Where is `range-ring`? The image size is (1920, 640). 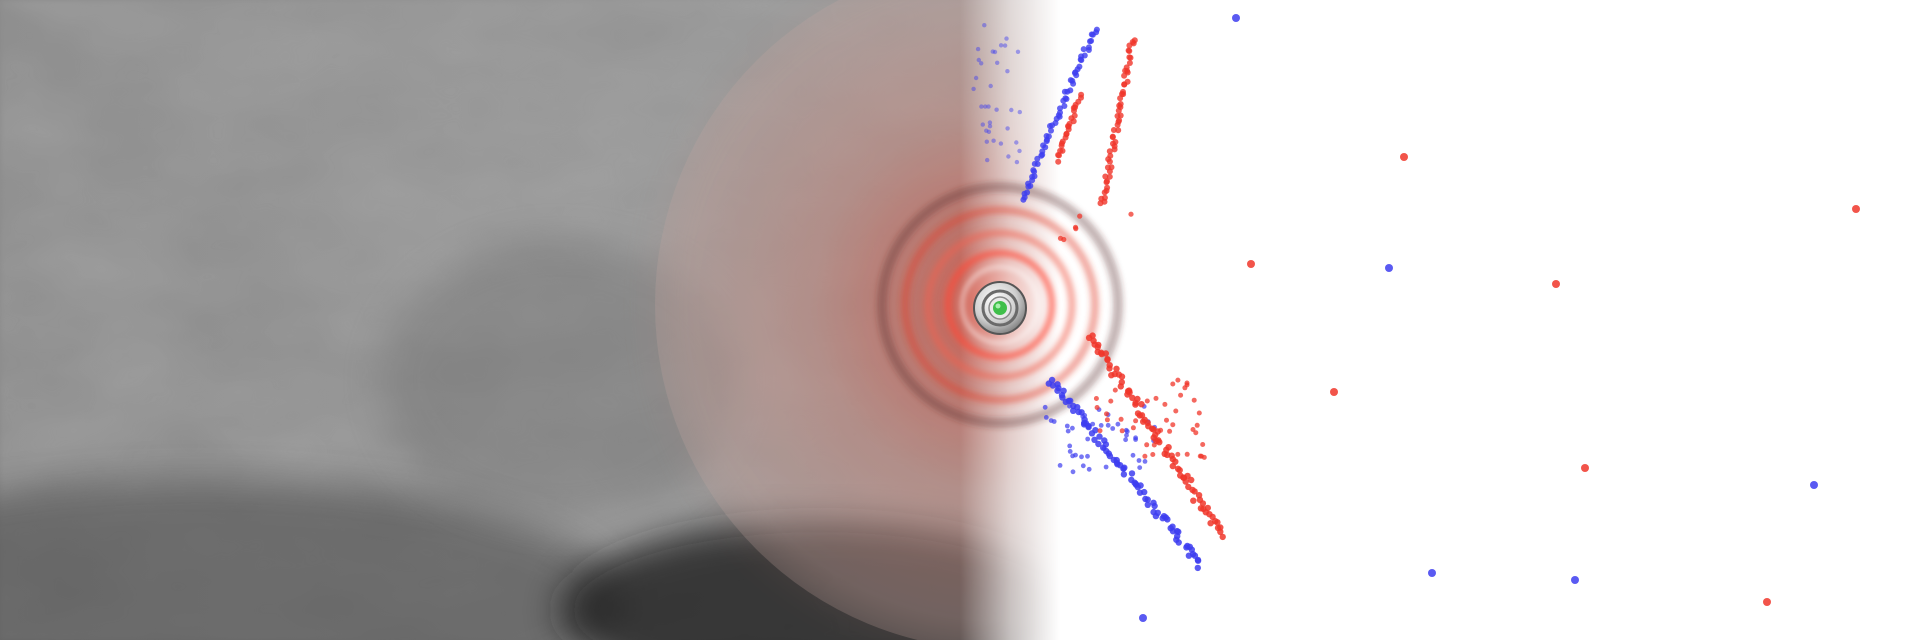 range-ring is located at coordinates (1000, 305).